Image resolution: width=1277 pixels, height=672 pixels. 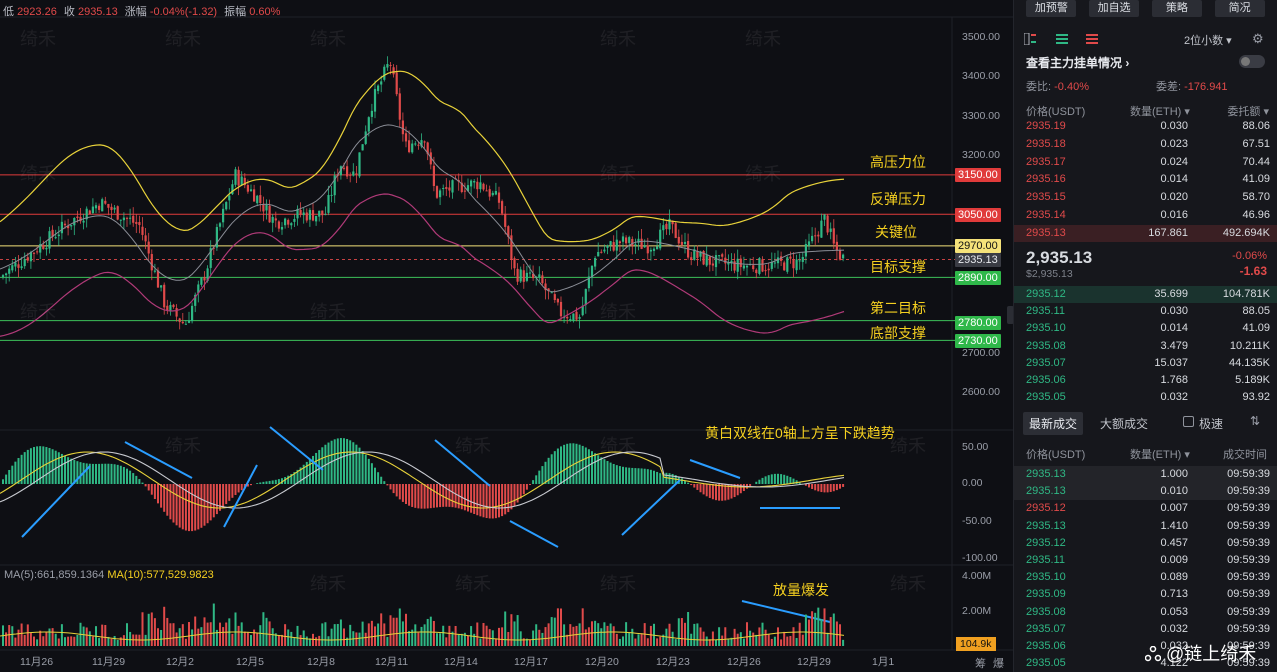 I want to click on chip-icon: 筹, so click(x=980, y=664).